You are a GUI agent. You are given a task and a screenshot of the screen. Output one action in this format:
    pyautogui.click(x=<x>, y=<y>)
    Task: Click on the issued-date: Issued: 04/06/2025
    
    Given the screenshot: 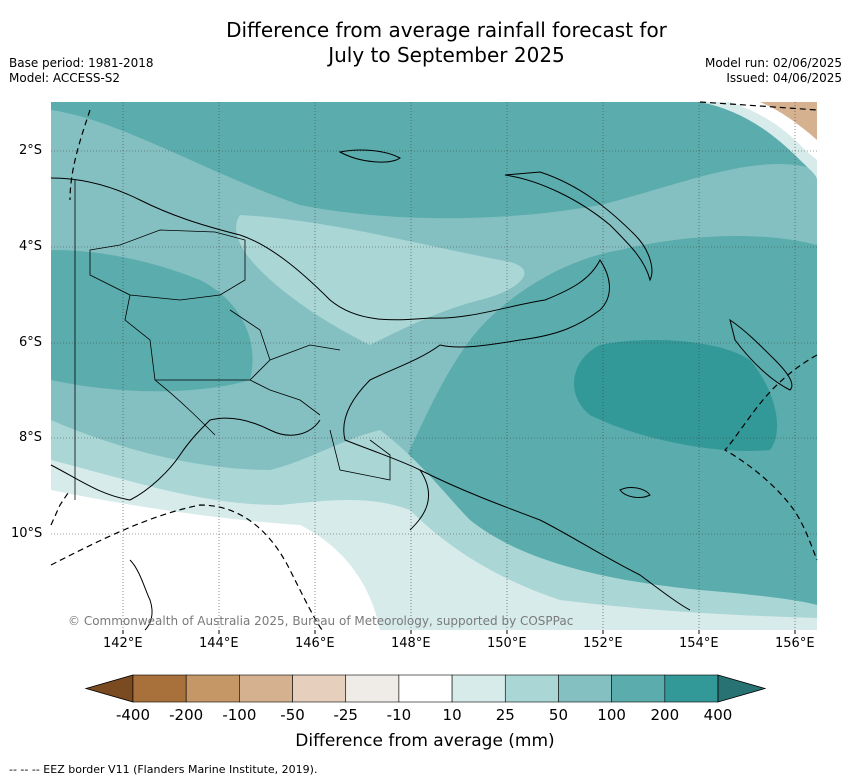 What is the action you would take?
    pyautogui.click(x=784, y=78)
    